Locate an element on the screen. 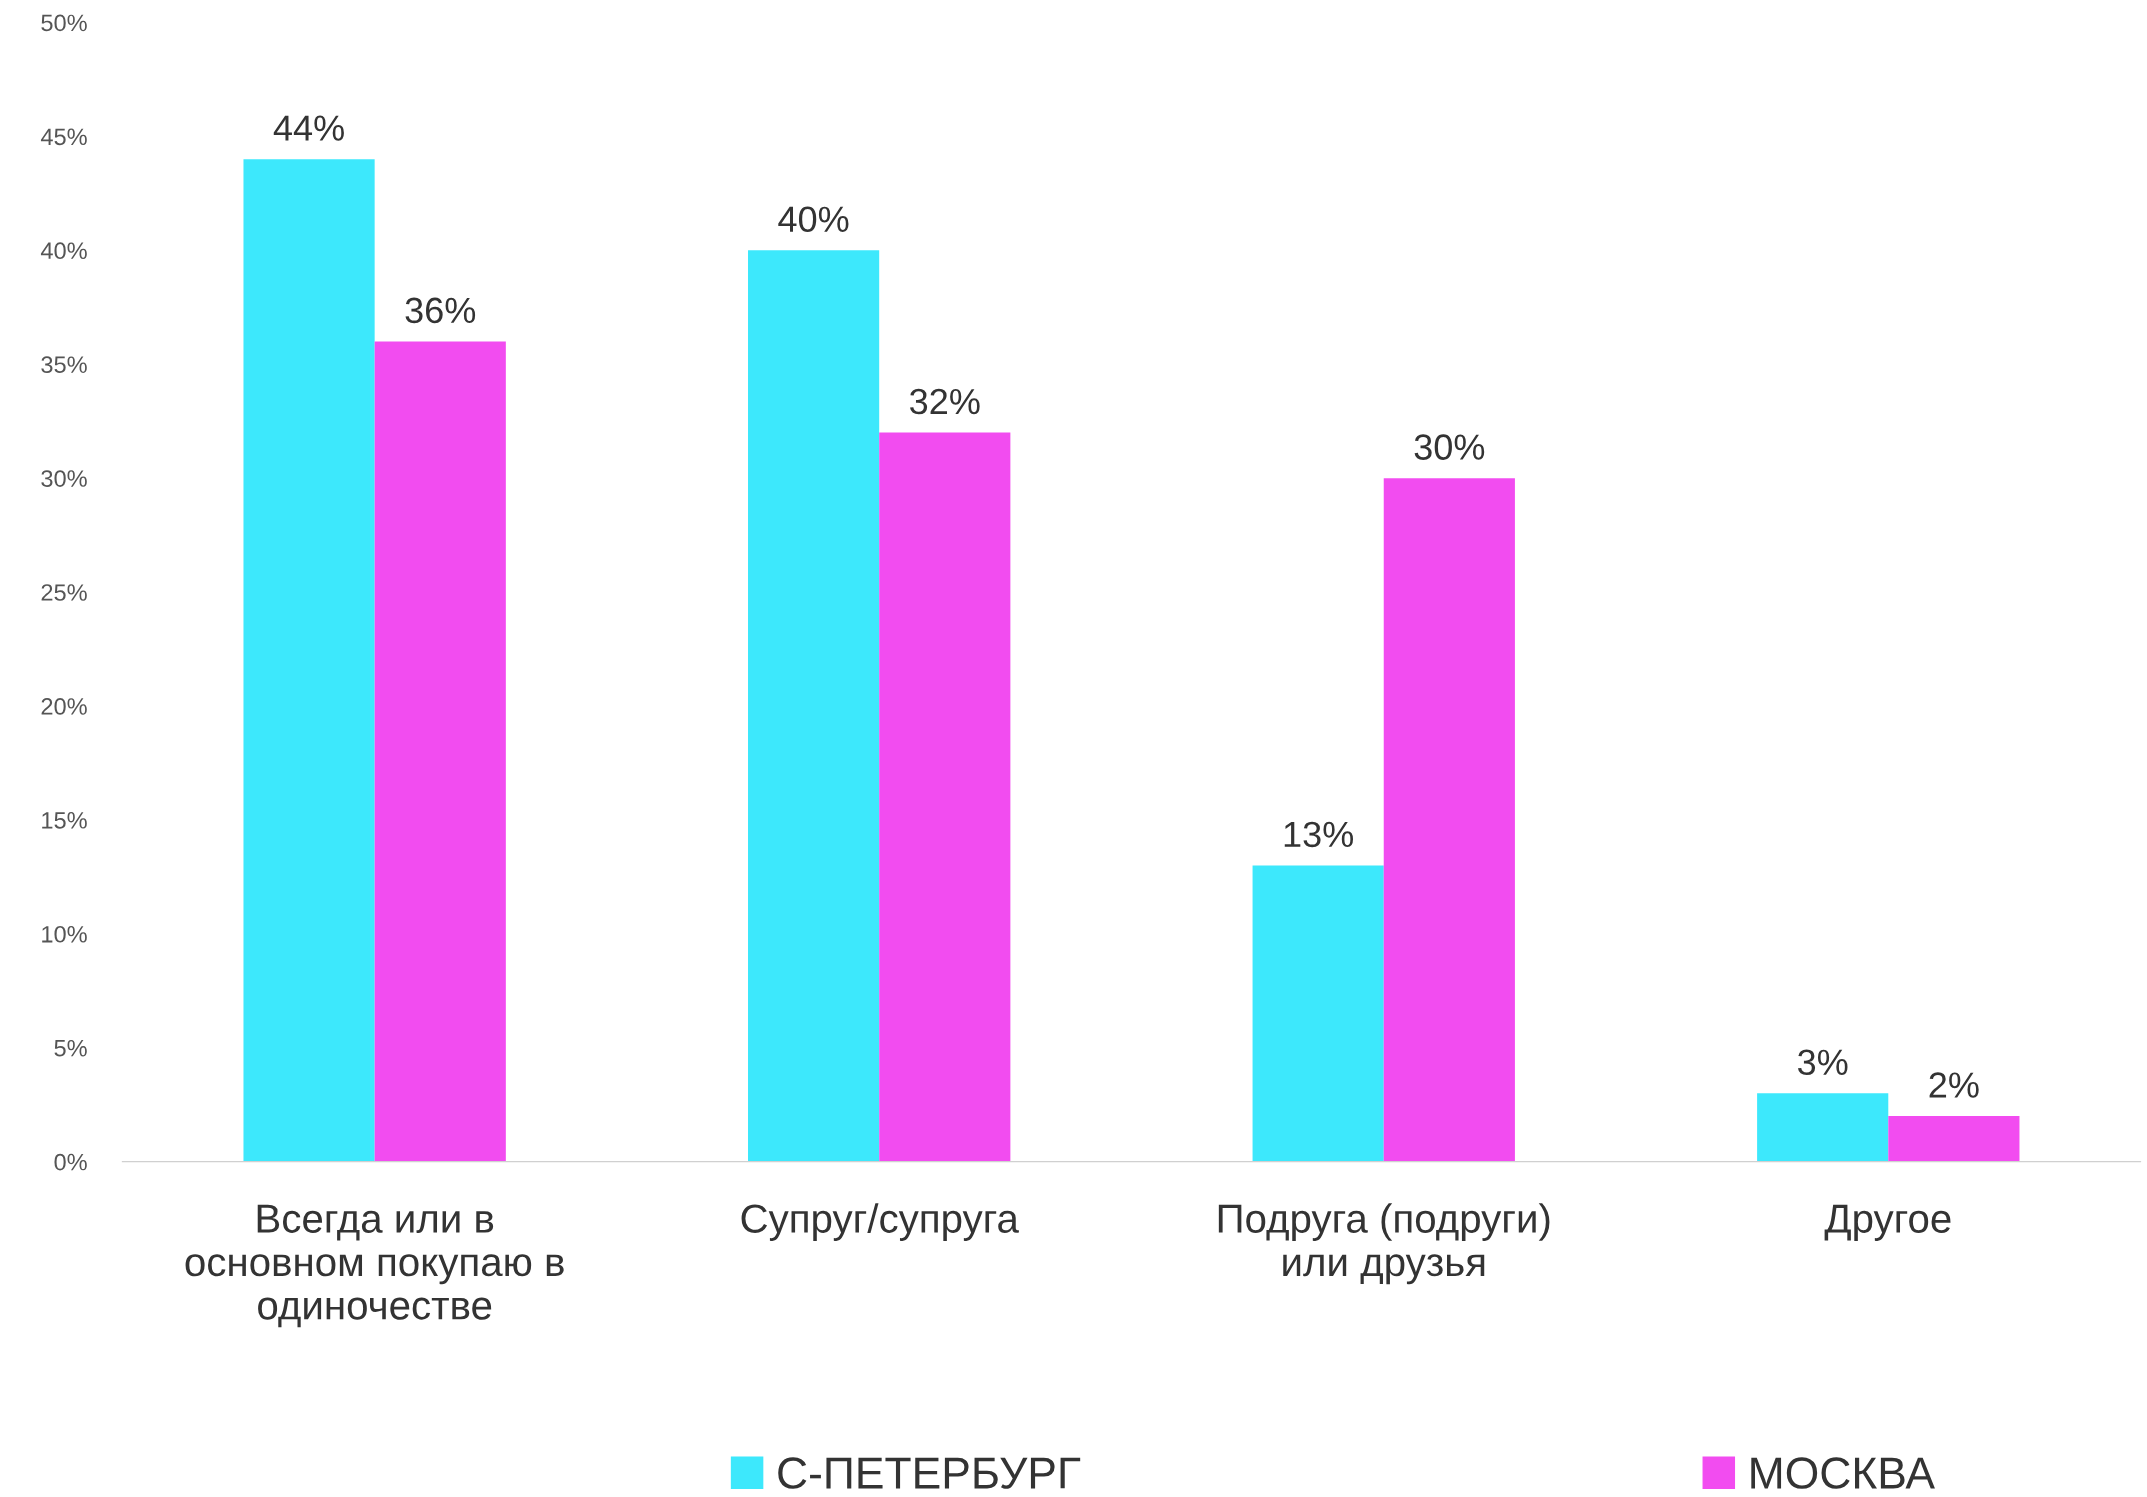  x-tick-label: Подруга (подруги) или друзья is located at coordinates (1384, 1244).